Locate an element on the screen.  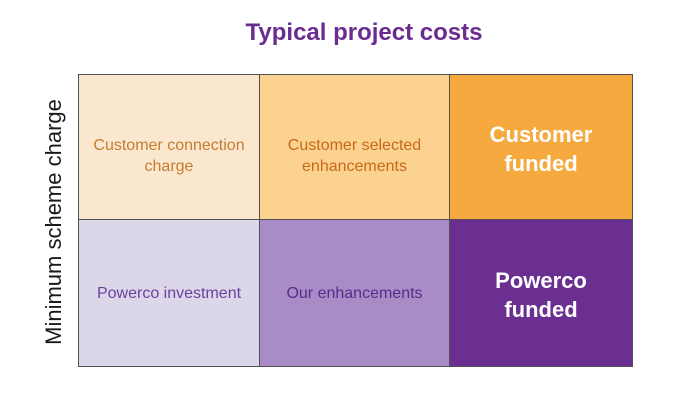
cell-customer-funded: Customer funded is located at coordinates (541, 147).